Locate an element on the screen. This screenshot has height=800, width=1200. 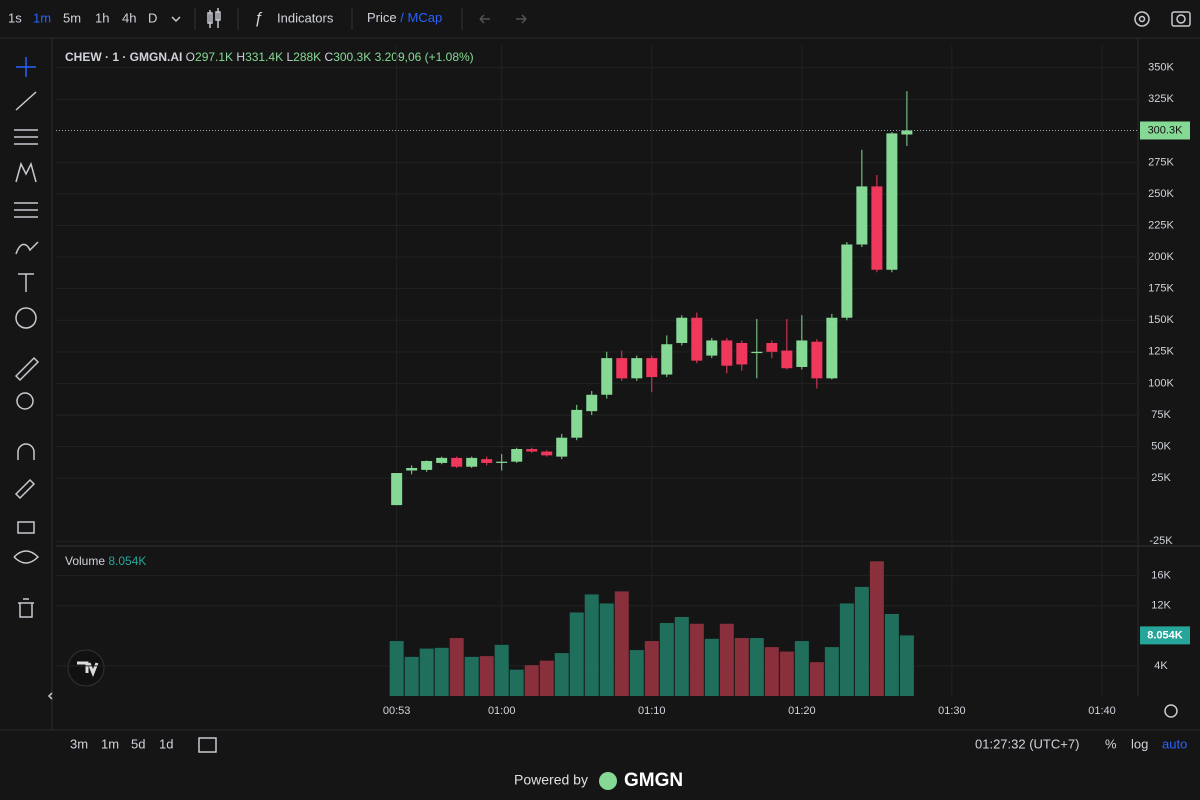
range: 1d is located at coordinates (166, 743).